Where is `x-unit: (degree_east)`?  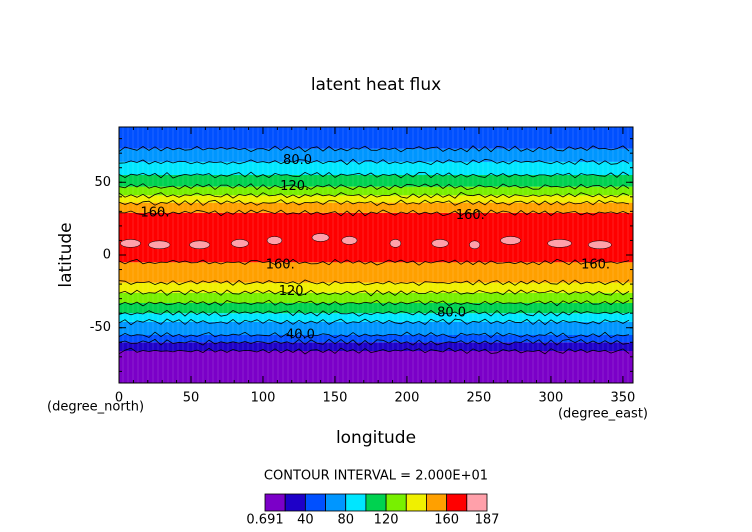
x-unit: (degree_east) is located at coordinates (603, 414).